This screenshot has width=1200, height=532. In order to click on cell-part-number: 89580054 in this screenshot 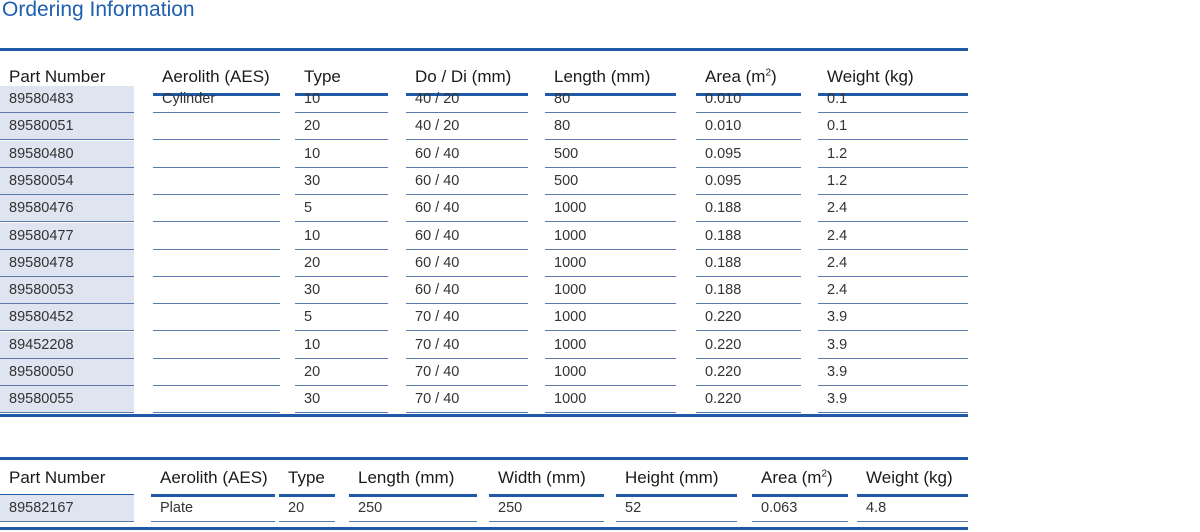, I will do `click(67, 181)`.